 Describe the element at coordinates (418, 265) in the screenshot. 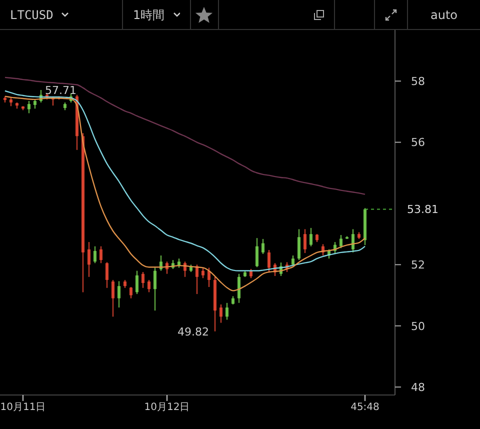

I see `y-tick-label: 52` at that location.